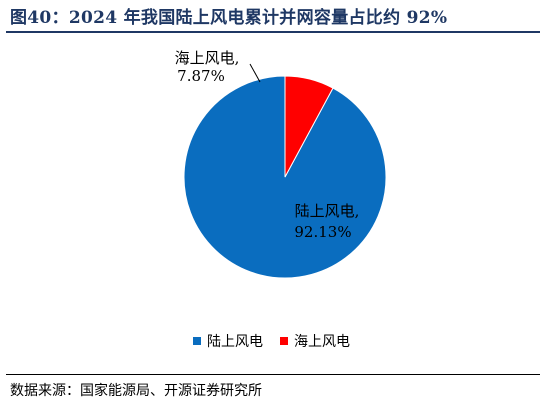 The width and height of the screenshot is (546, 405). I want to click on offshore-label-name: 海上风电,, so click(207, 58).